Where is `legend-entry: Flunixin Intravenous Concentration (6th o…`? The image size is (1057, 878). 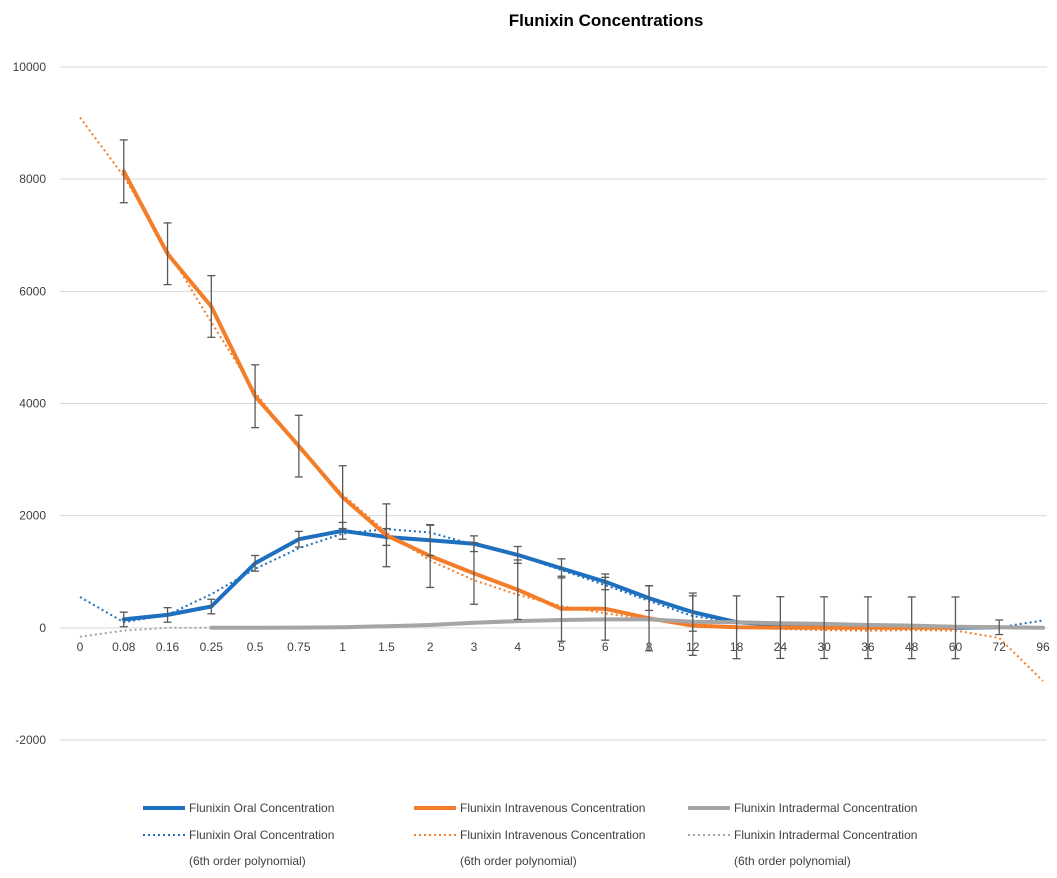 legend-entry: Flunixin Intravenous Concentration (6th o… is located at coordinates (529, 848).